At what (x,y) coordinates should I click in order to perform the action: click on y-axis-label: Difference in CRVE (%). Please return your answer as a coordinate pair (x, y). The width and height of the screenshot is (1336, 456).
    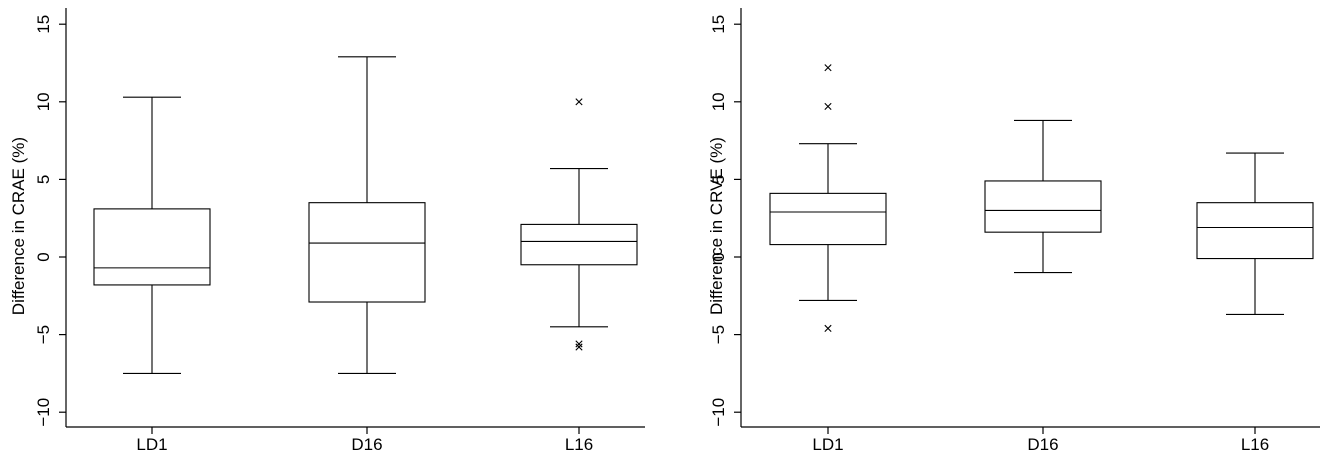
    Looking at the image, I should click on (716, 226).